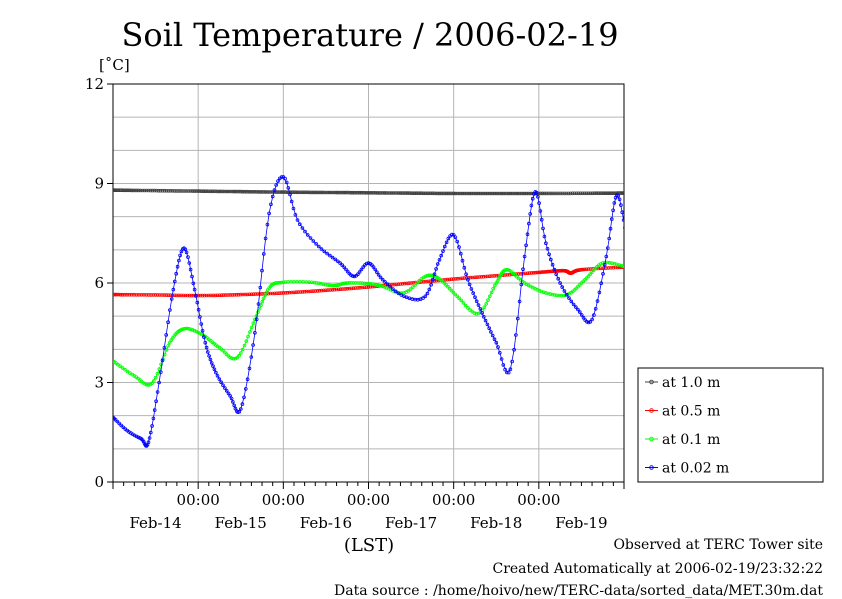  What do you see at coordinates (99, 283) in the screenshot?
I see `y-tick-label: 6` at bounding box center [99, 283].